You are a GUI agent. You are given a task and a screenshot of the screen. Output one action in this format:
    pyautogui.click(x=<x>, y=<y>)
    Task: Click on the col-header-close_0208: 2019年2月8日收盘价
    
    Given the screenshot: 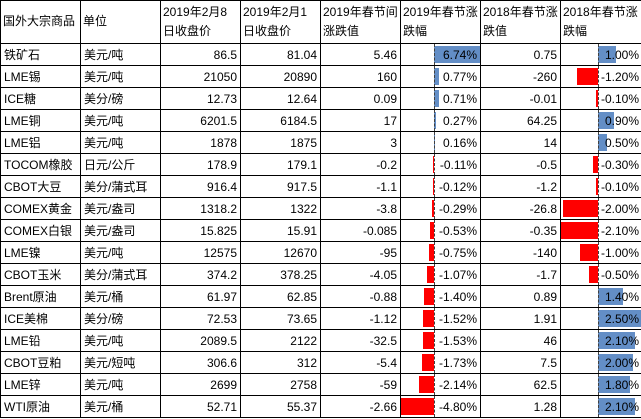 What is the action you would take?
    pyautogui.click(x=200, y=22)
    